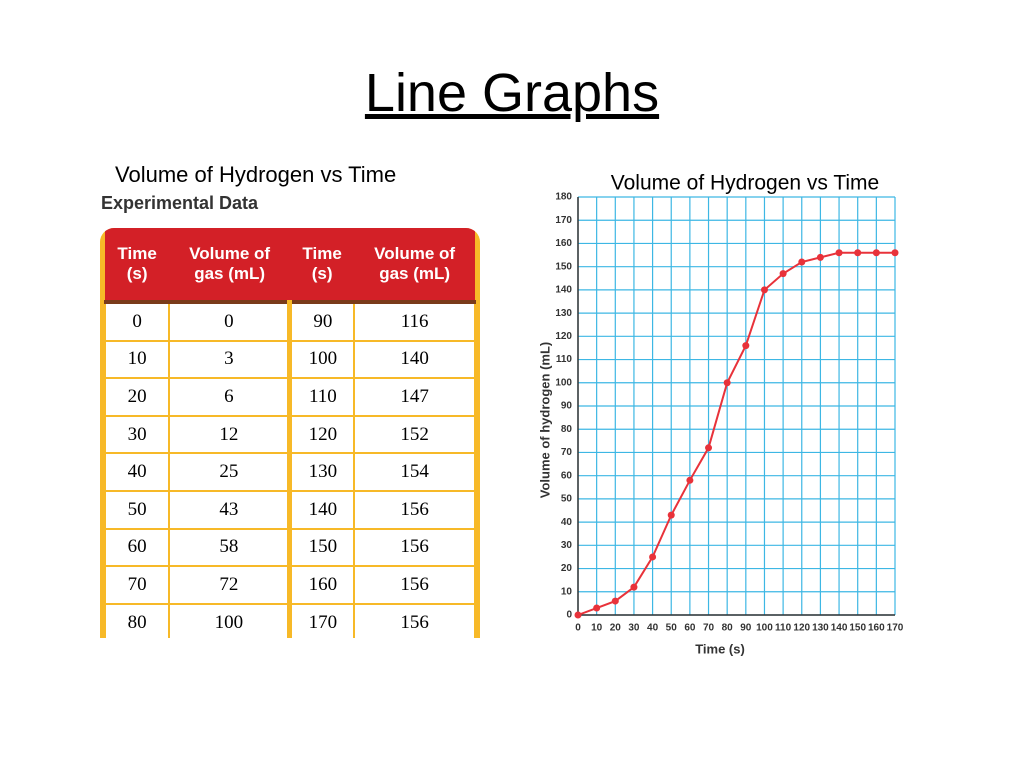  Describe the element at coordinates (616, 628) in the screenshot. I see `x-tick-label: 20` at that location.